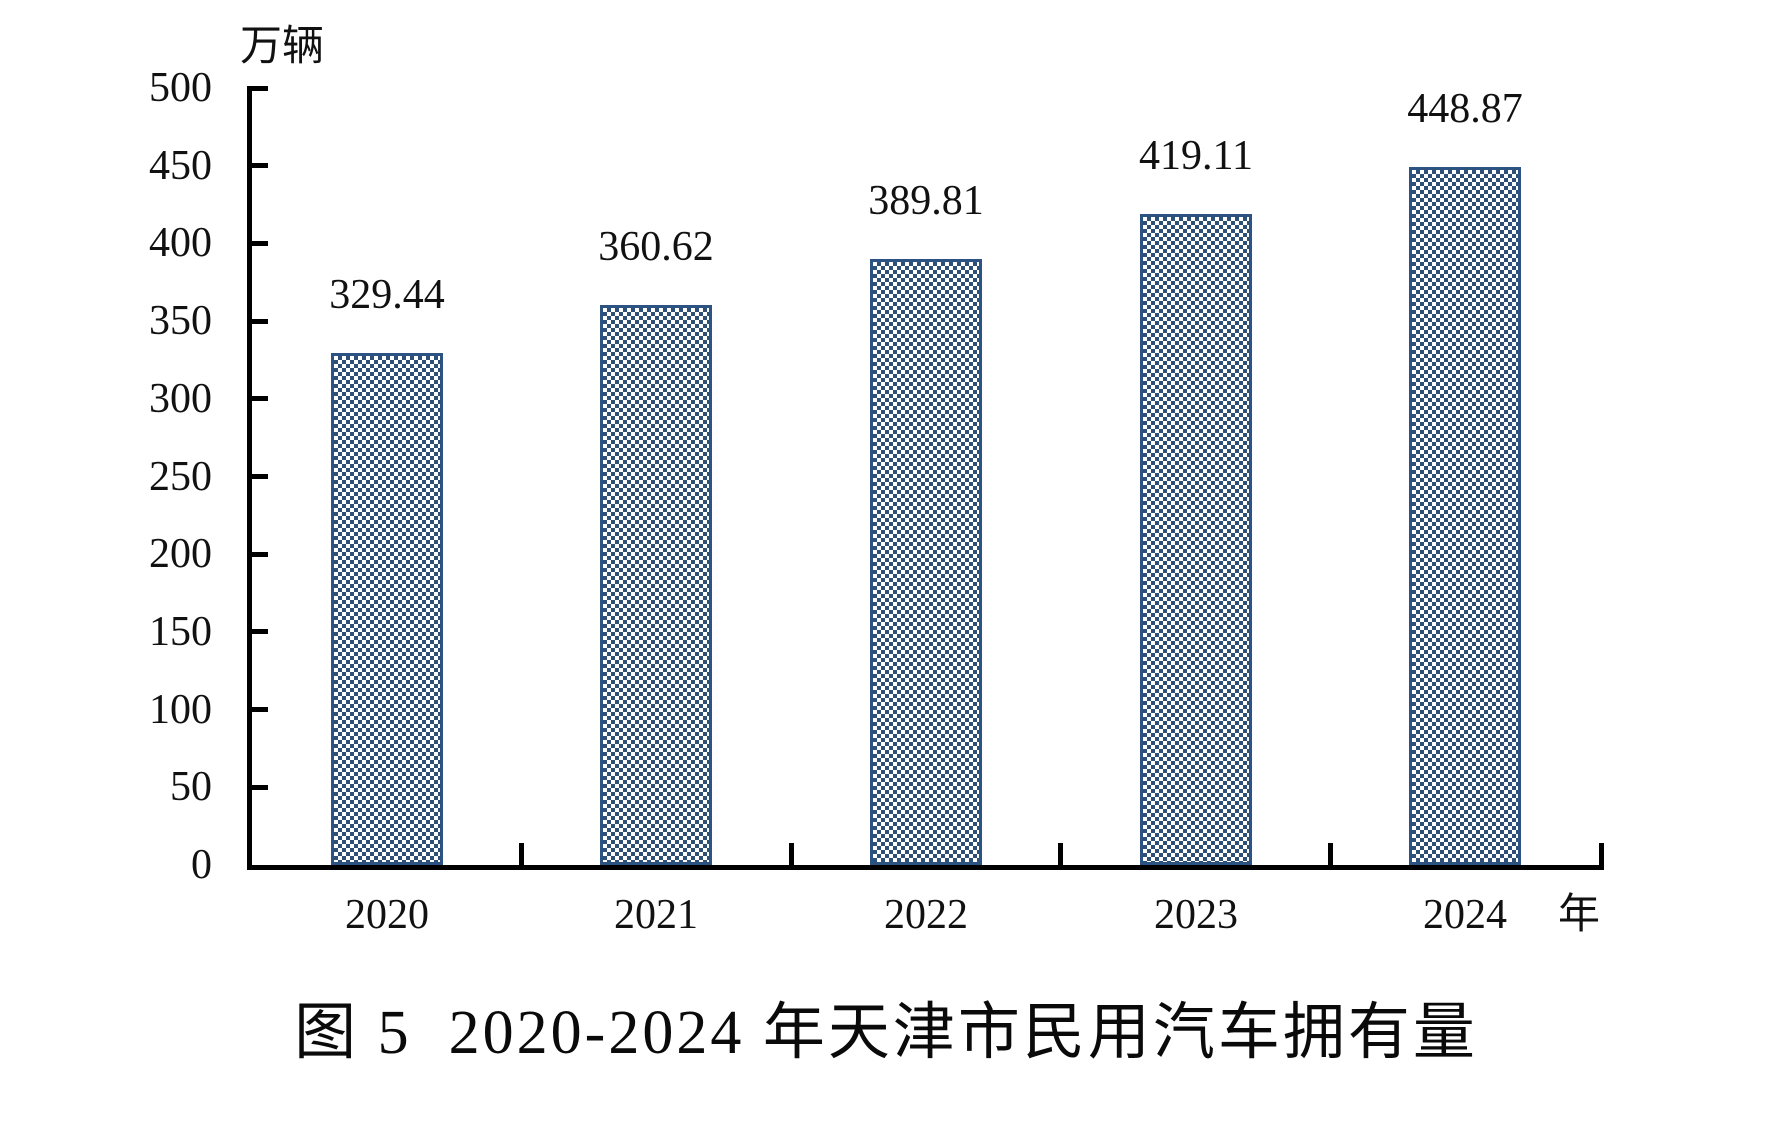 Image resolution: width=1772 pixels, height=1124 pixels. Describe the element at coordinates (191, 787) in the screenshot. I see `y-tick-label: 50` at that location.